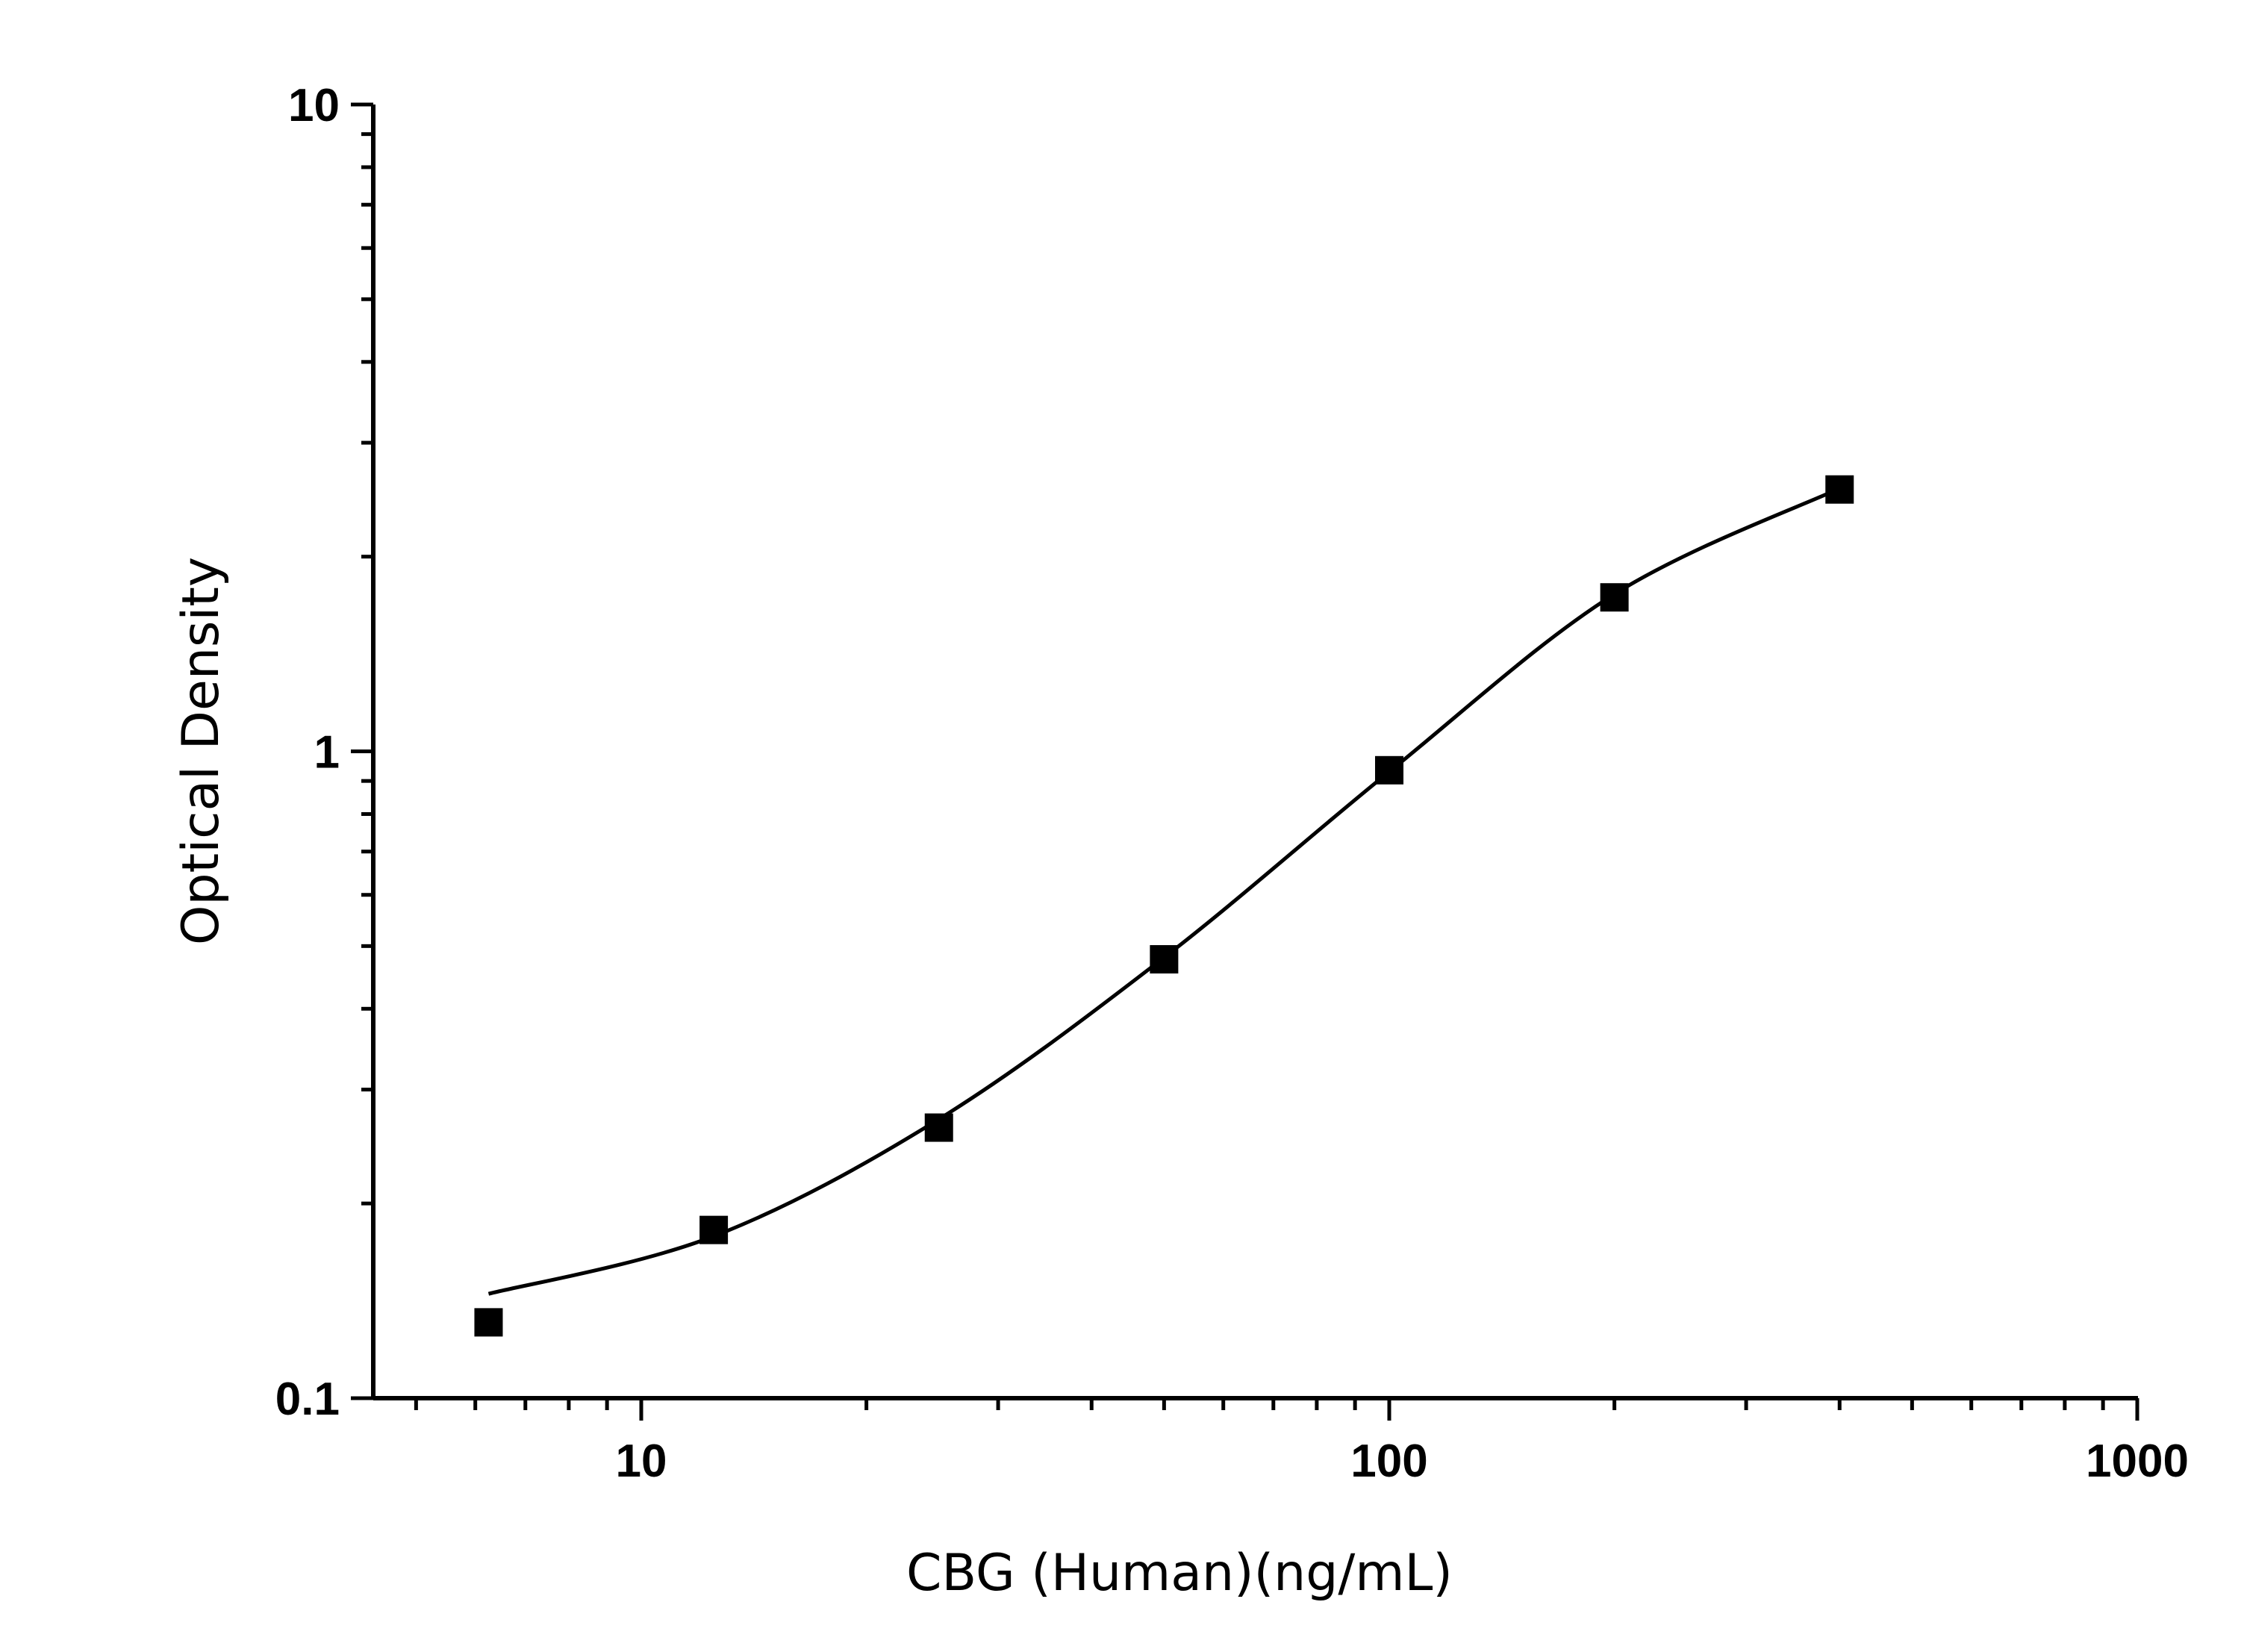 The width and height of the screenshot is (2244, 1652). Describe the element at coordinates (327, 753) in the screenshot. I see `y-tick-label: 1` at that location.